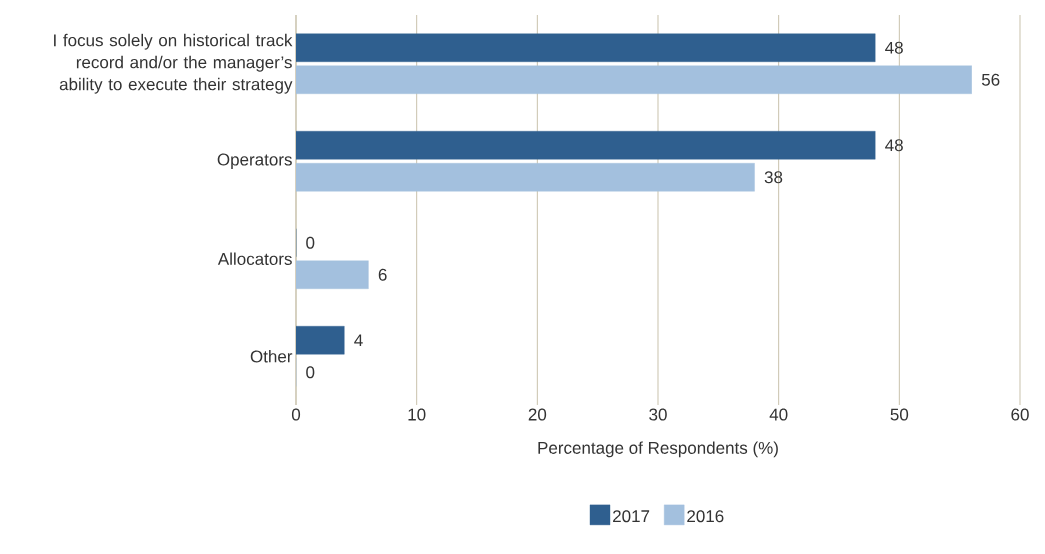 This screenshot has width=1045, height=554. I want to click on legend-label: 2016, so click(705, 516).